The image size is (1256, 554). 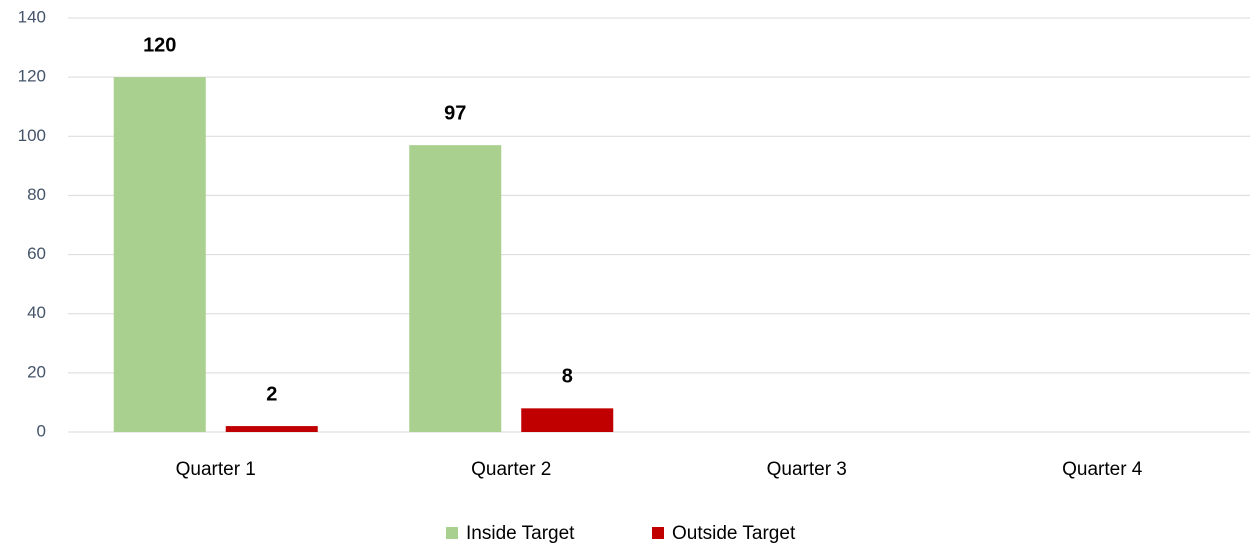 What do you see at coordinates (36, 371) in the screenshot?
I see `y-tick-label: 20` at bounding box center [36, 371].